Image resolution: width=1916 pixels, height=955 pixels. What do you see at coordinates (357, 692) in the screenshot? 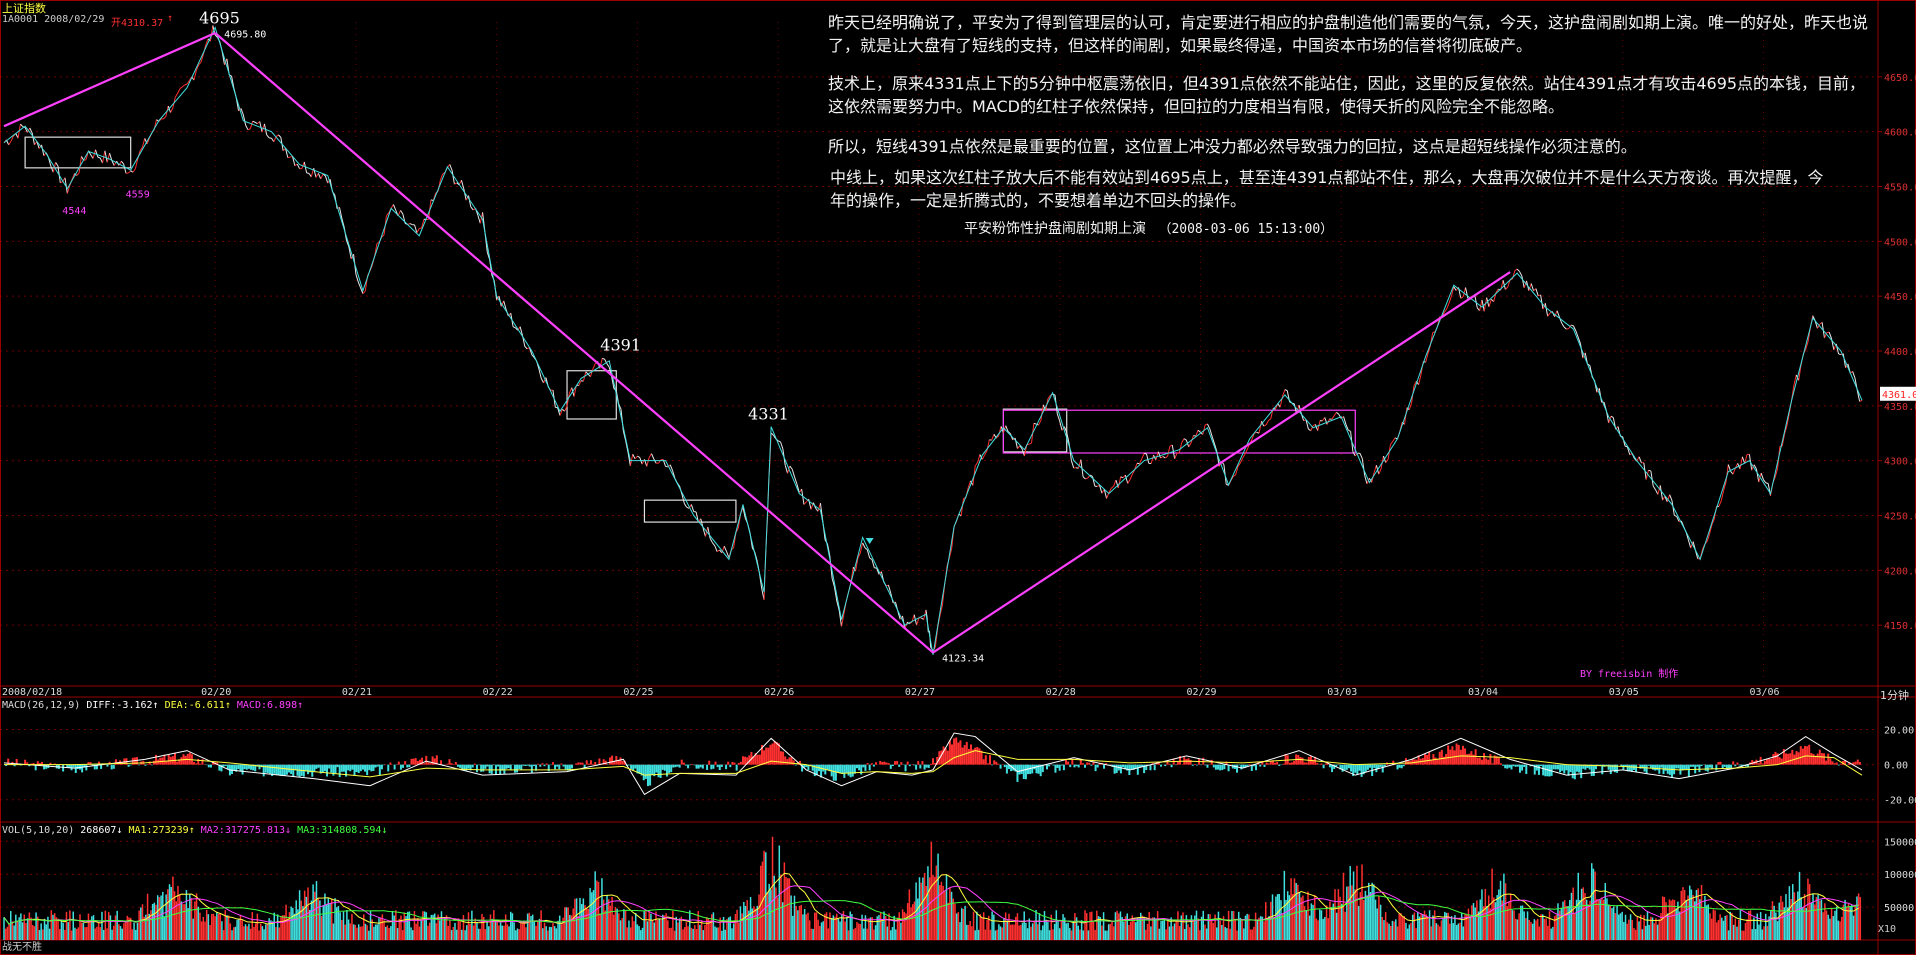
I see `date-label: 02/21` at bounding box center [357, 692].